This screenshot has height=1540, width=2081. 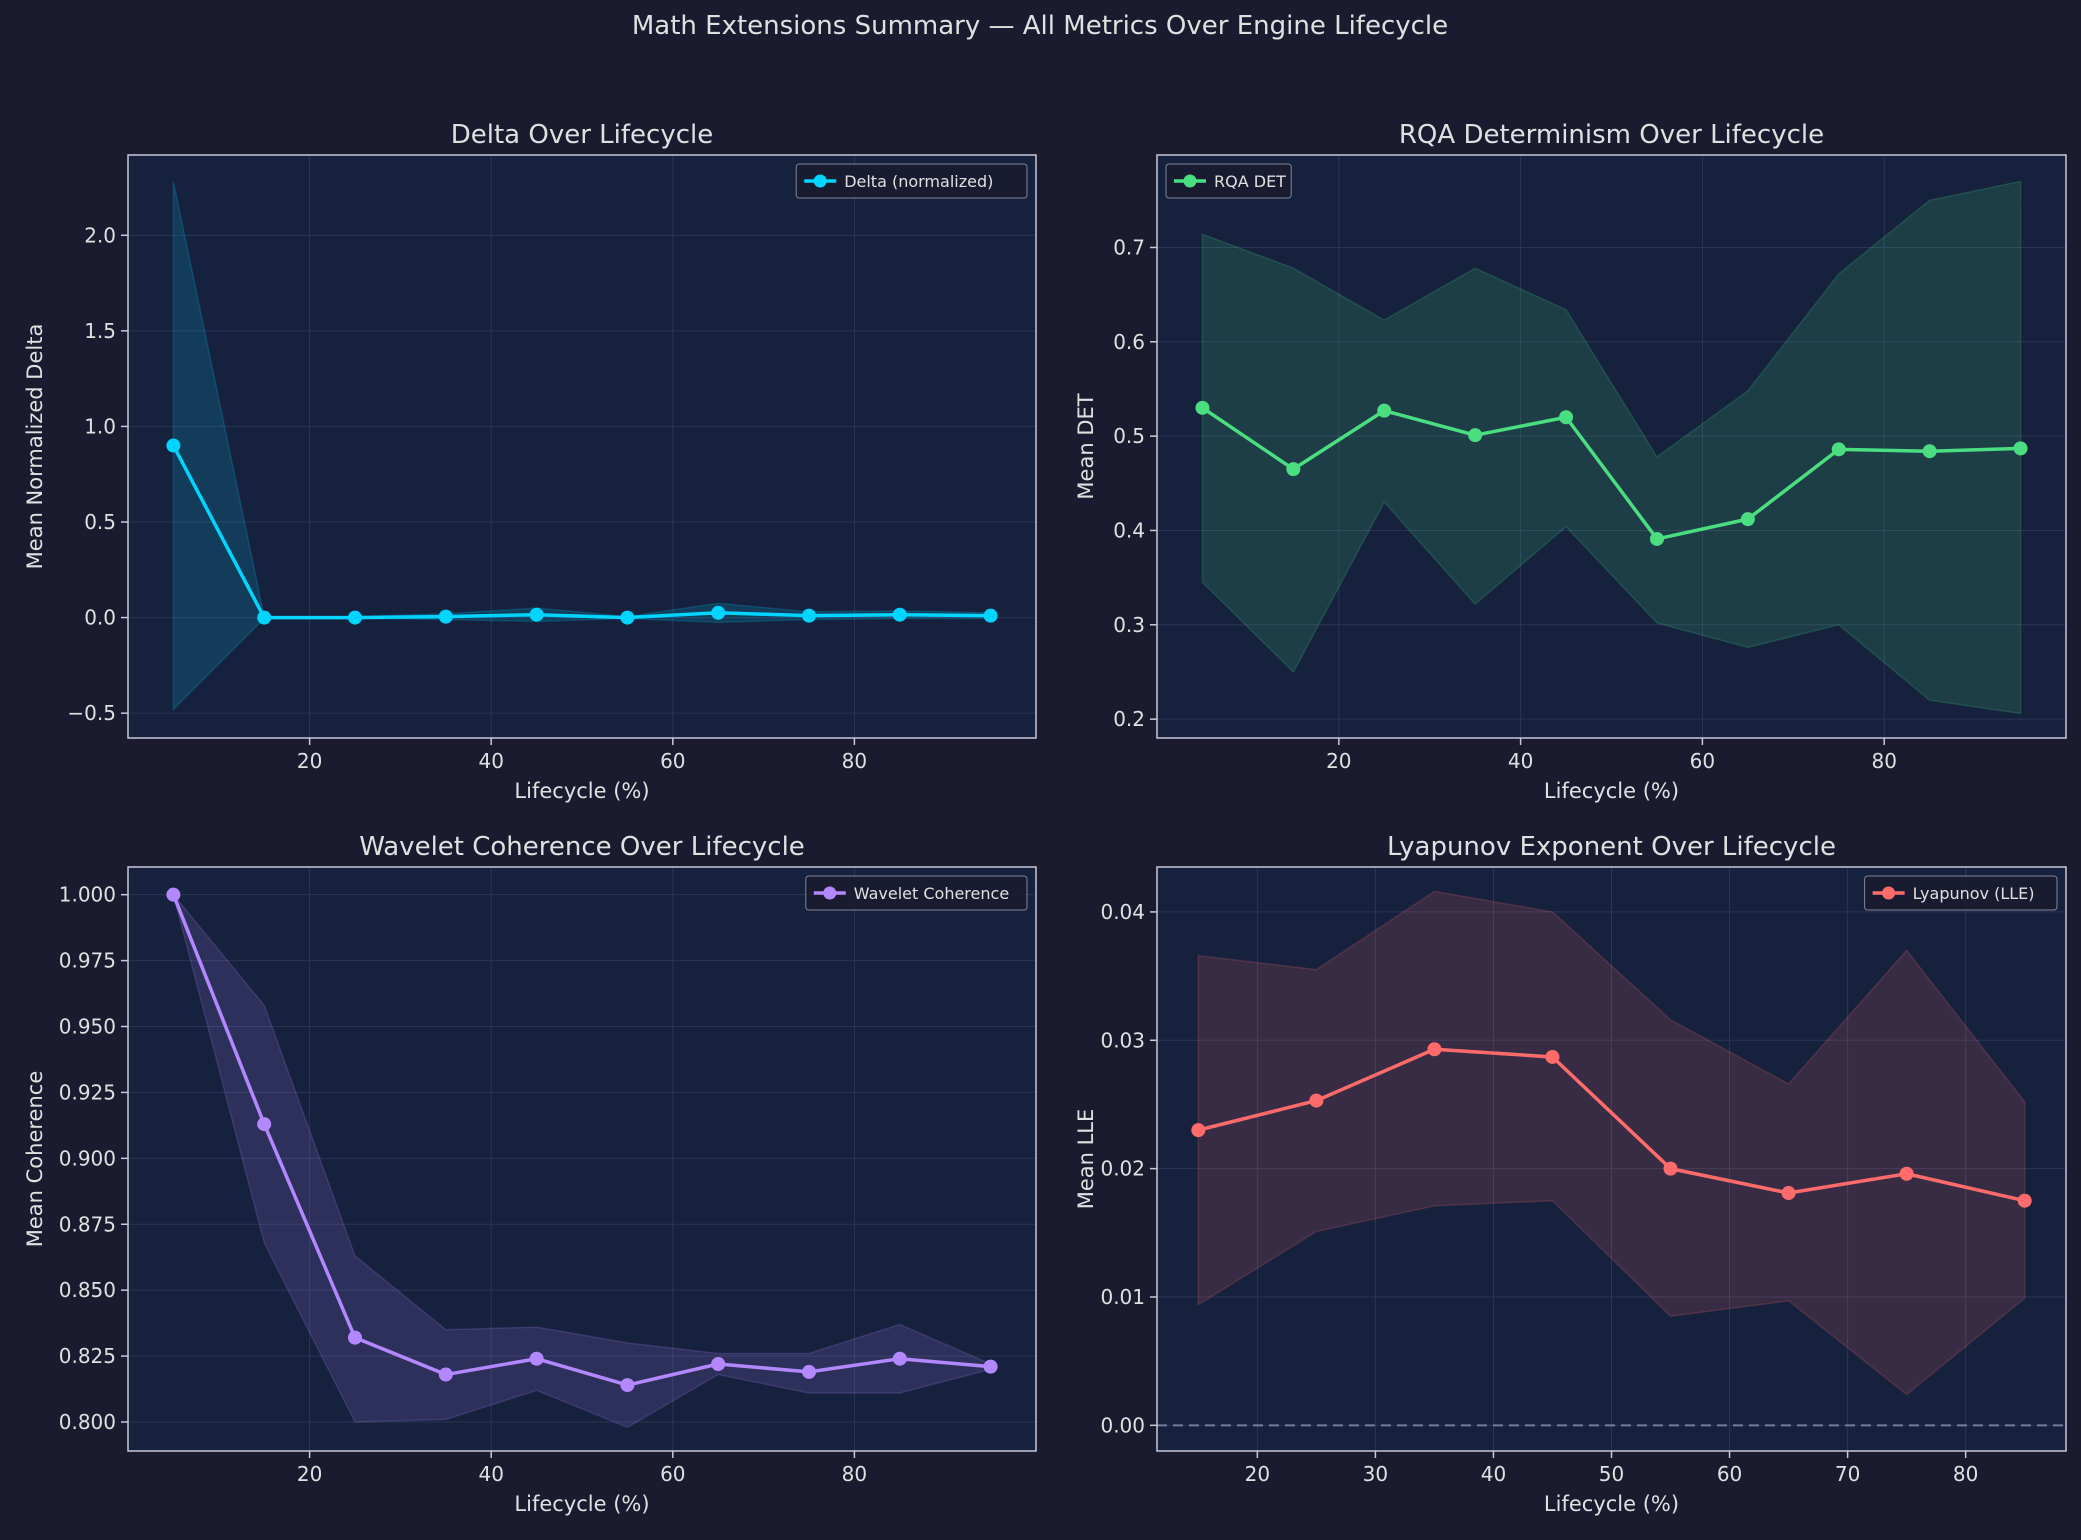 I want to click on y-tick-label: 0.925, so click(x=87, y=1092).